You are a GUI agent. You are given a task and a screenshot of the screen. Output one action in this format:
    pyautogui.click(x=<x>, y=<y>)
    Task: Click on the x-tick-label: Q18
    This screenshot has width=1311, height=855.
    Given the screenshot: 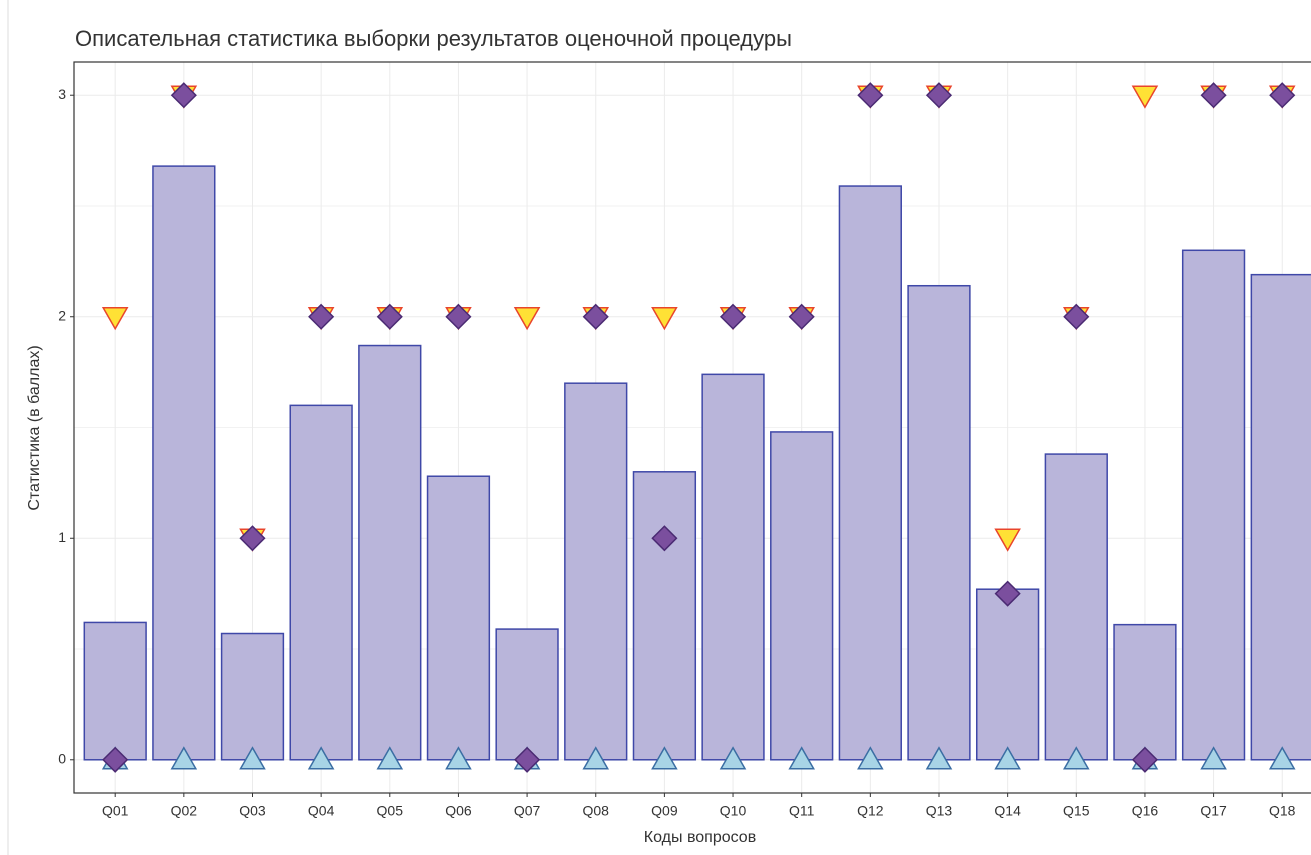 What is the action you would take?
    pyautogui.click(x=1282, y=811)
    